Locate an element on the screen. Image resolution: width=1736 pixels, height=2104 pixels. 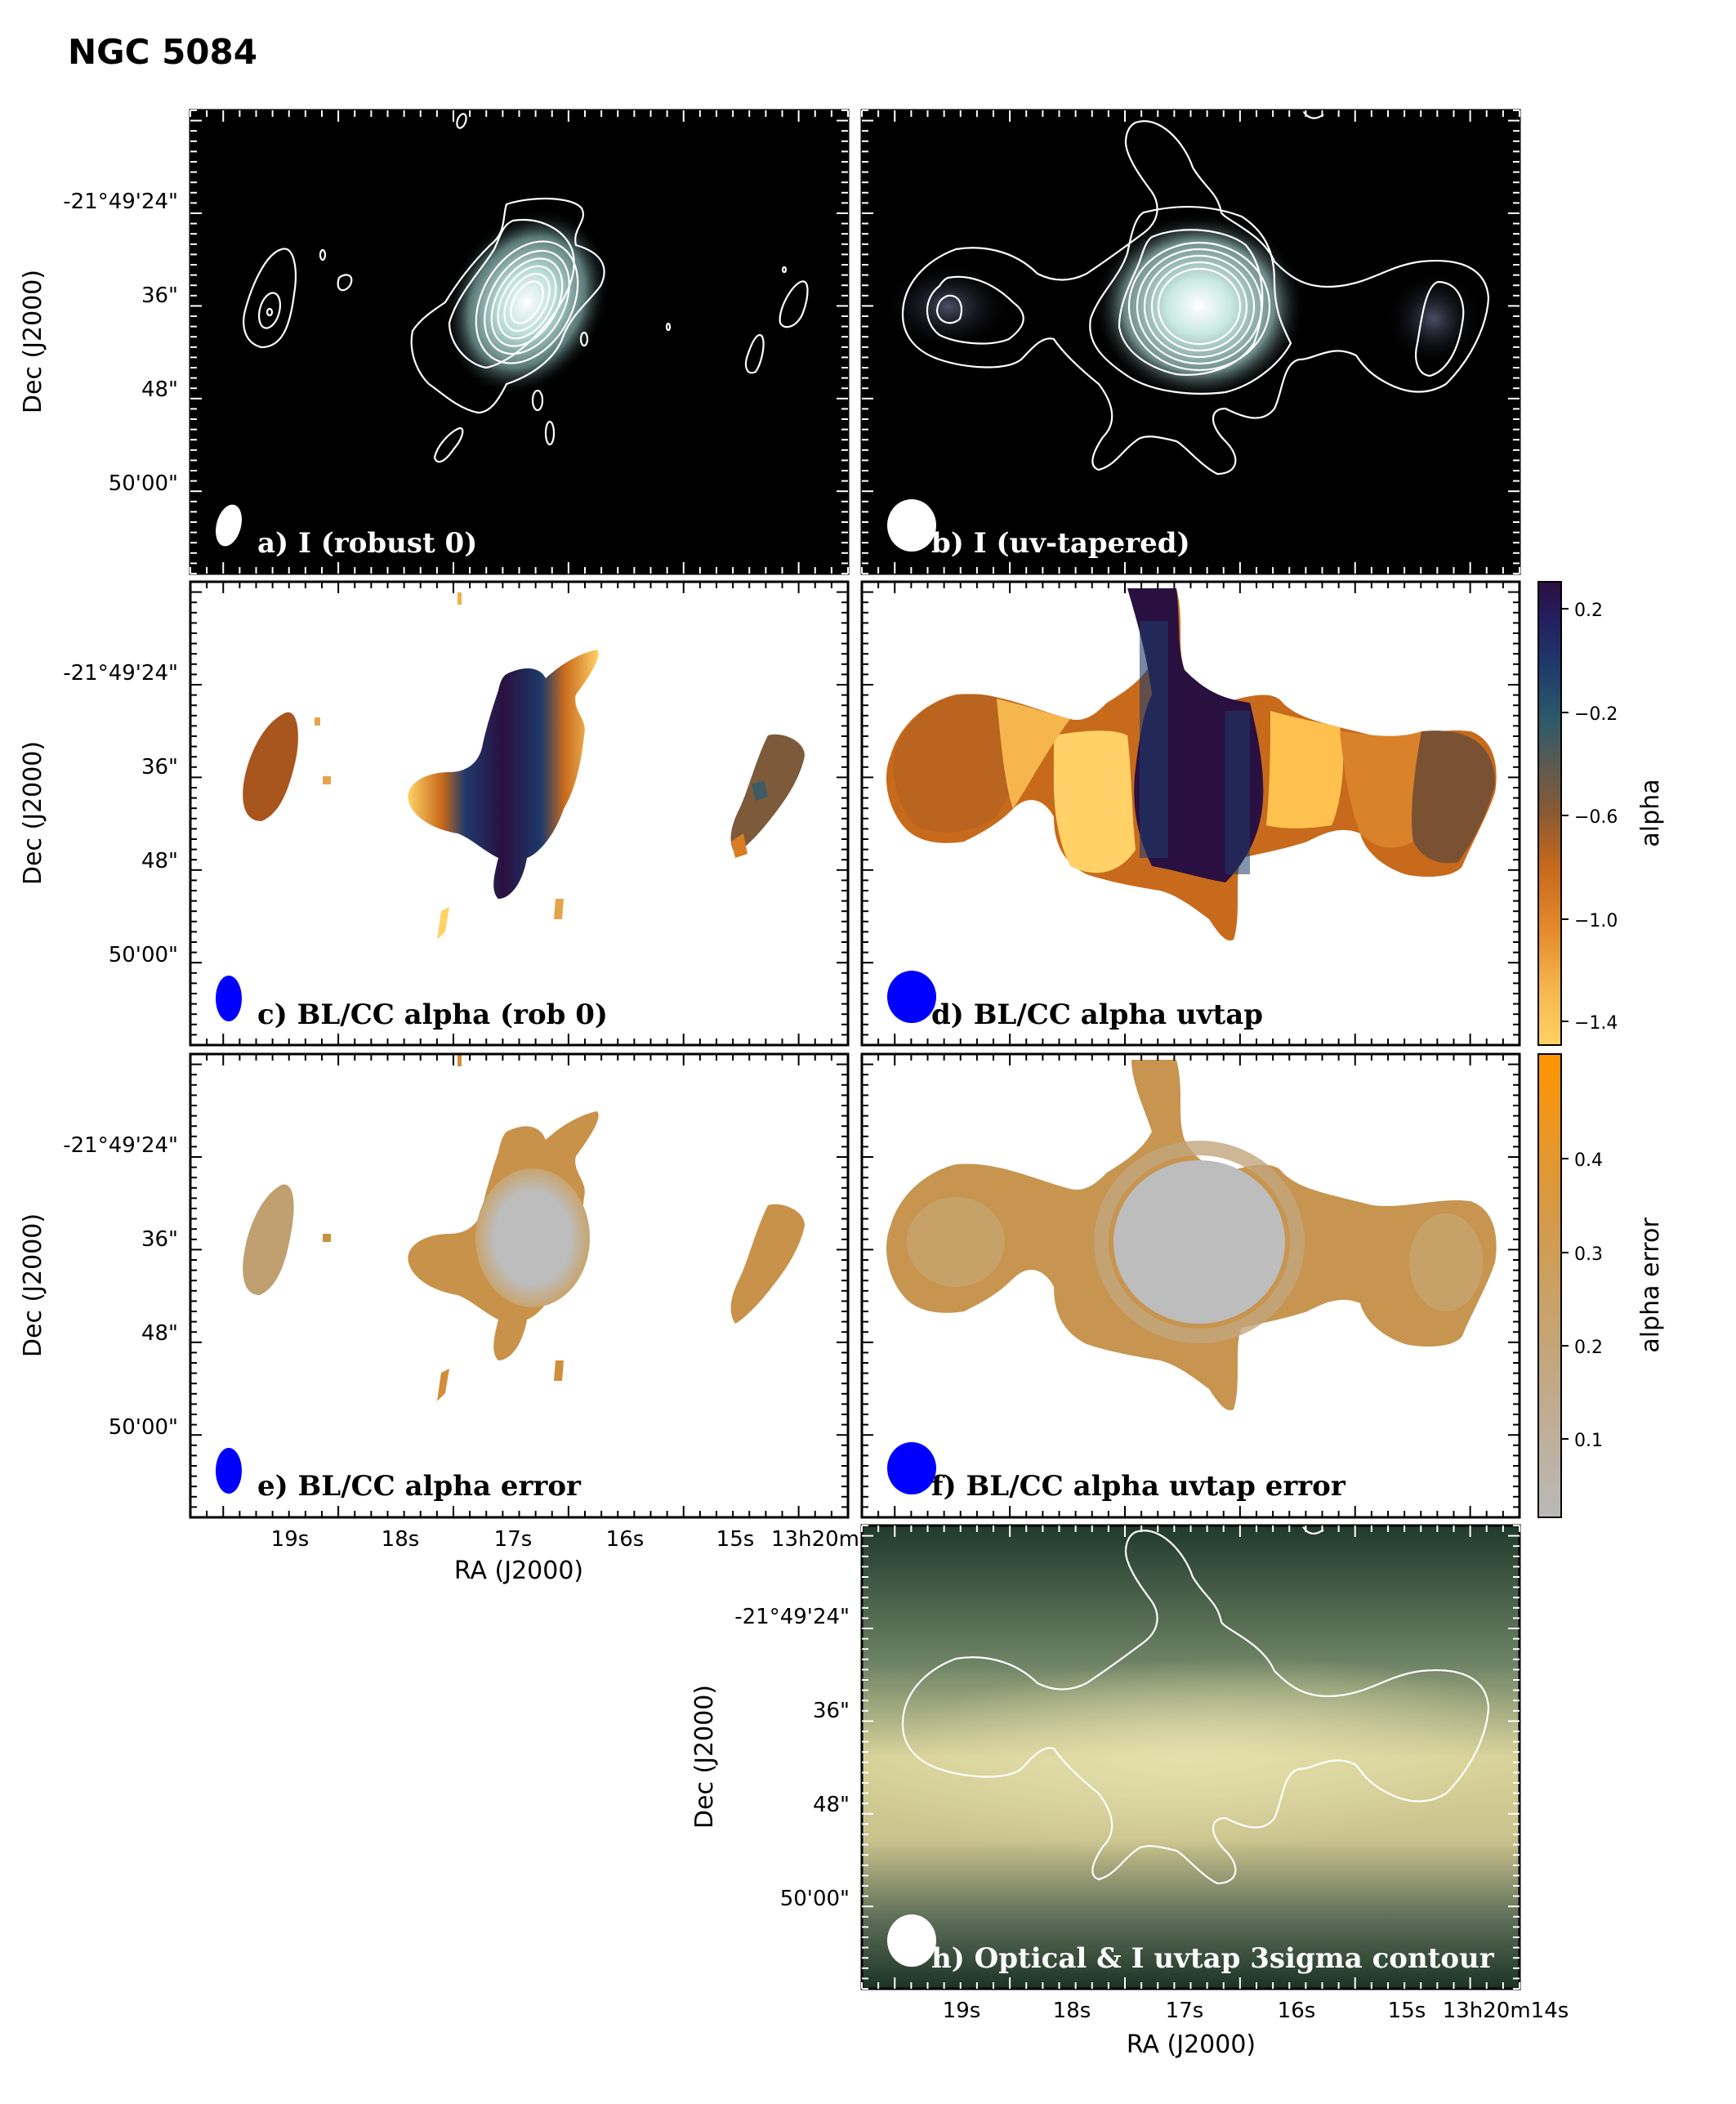
panel-d-label: d) BL/CC alpha uvtap is located at coordinates (1097, 1014).